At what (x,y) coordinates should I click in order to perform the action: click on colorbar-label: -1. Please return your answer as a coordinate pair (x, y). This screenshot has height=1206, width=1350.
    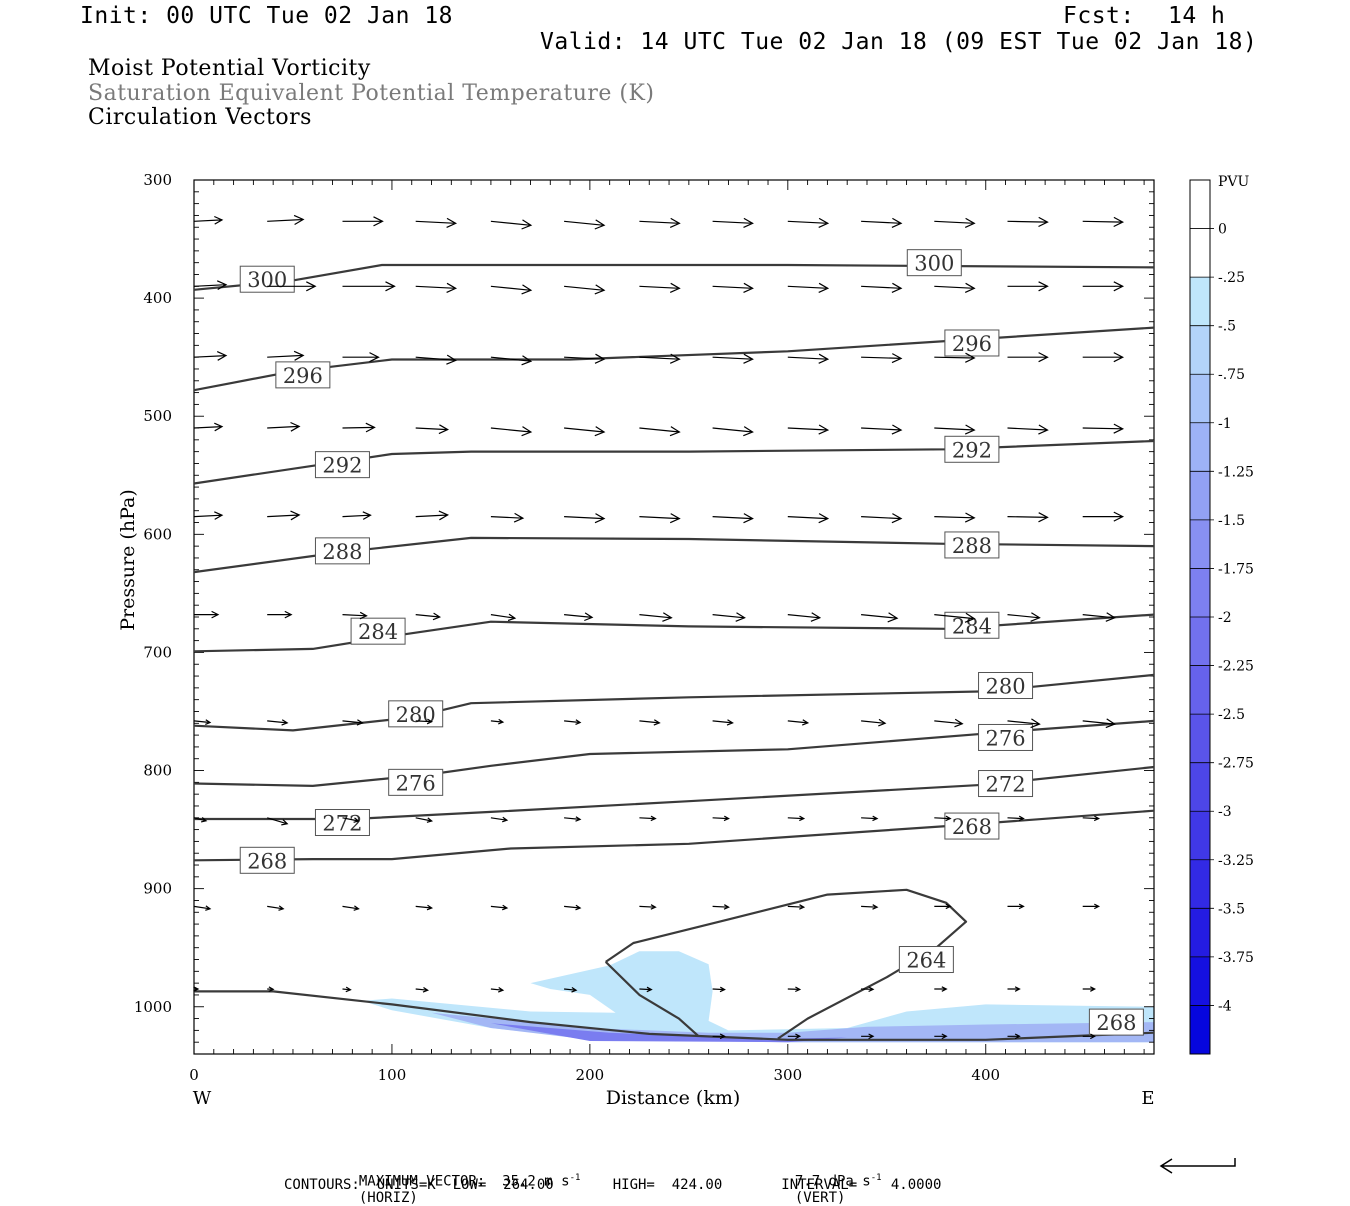
    Looking at the image, I should click on (1225, 424).